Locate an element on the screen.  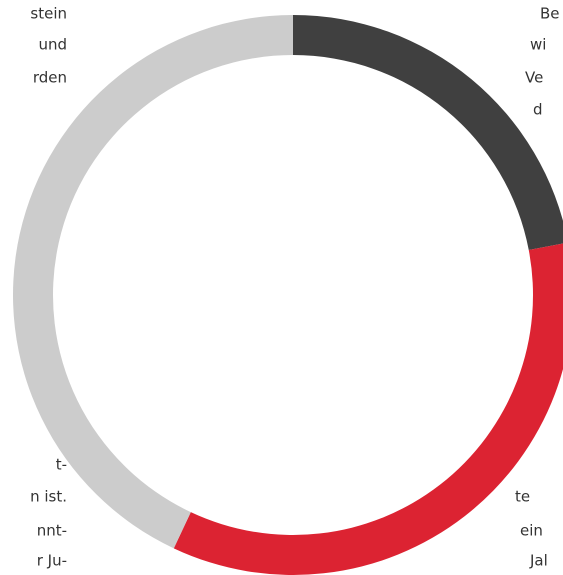
text-fragment: te is located at coordinates (522, 497).